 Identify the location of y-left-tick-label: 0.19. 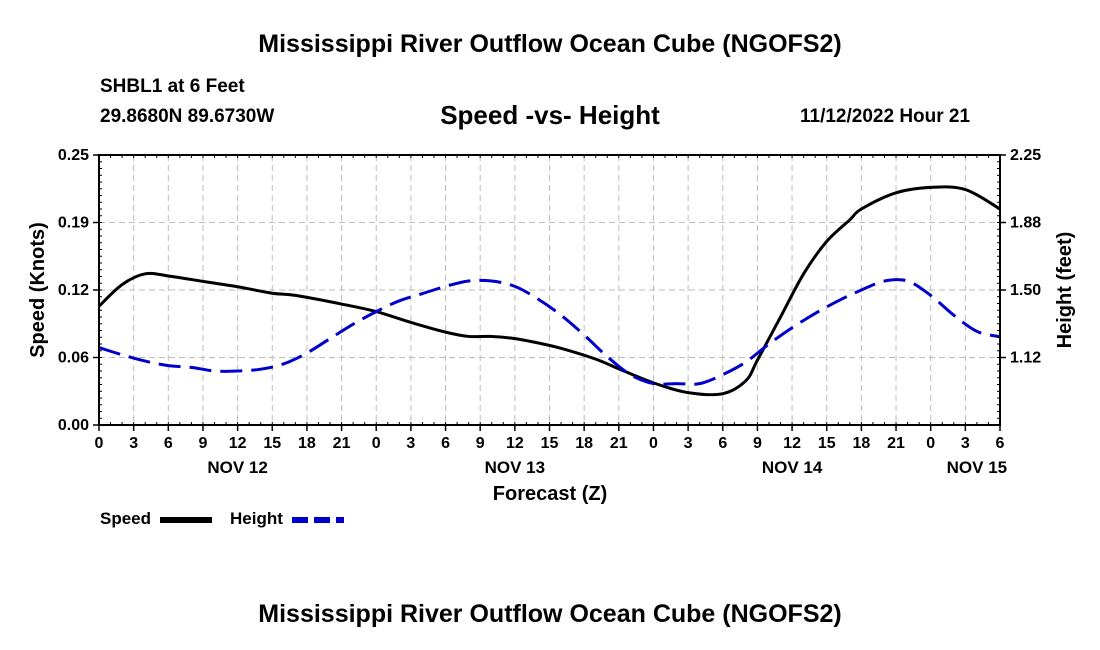
(73, 223).